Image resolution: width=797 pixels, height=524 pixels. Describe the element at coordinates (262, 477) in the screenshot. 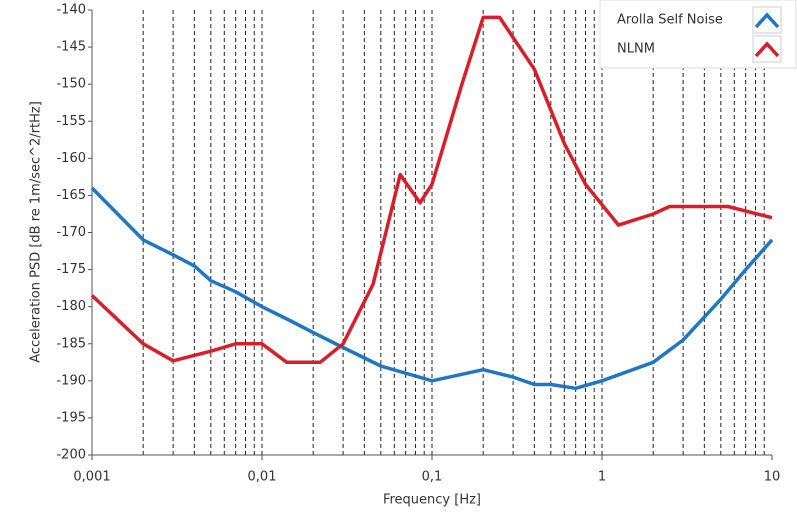

I see `x-tick-label: 0,01` at that location.